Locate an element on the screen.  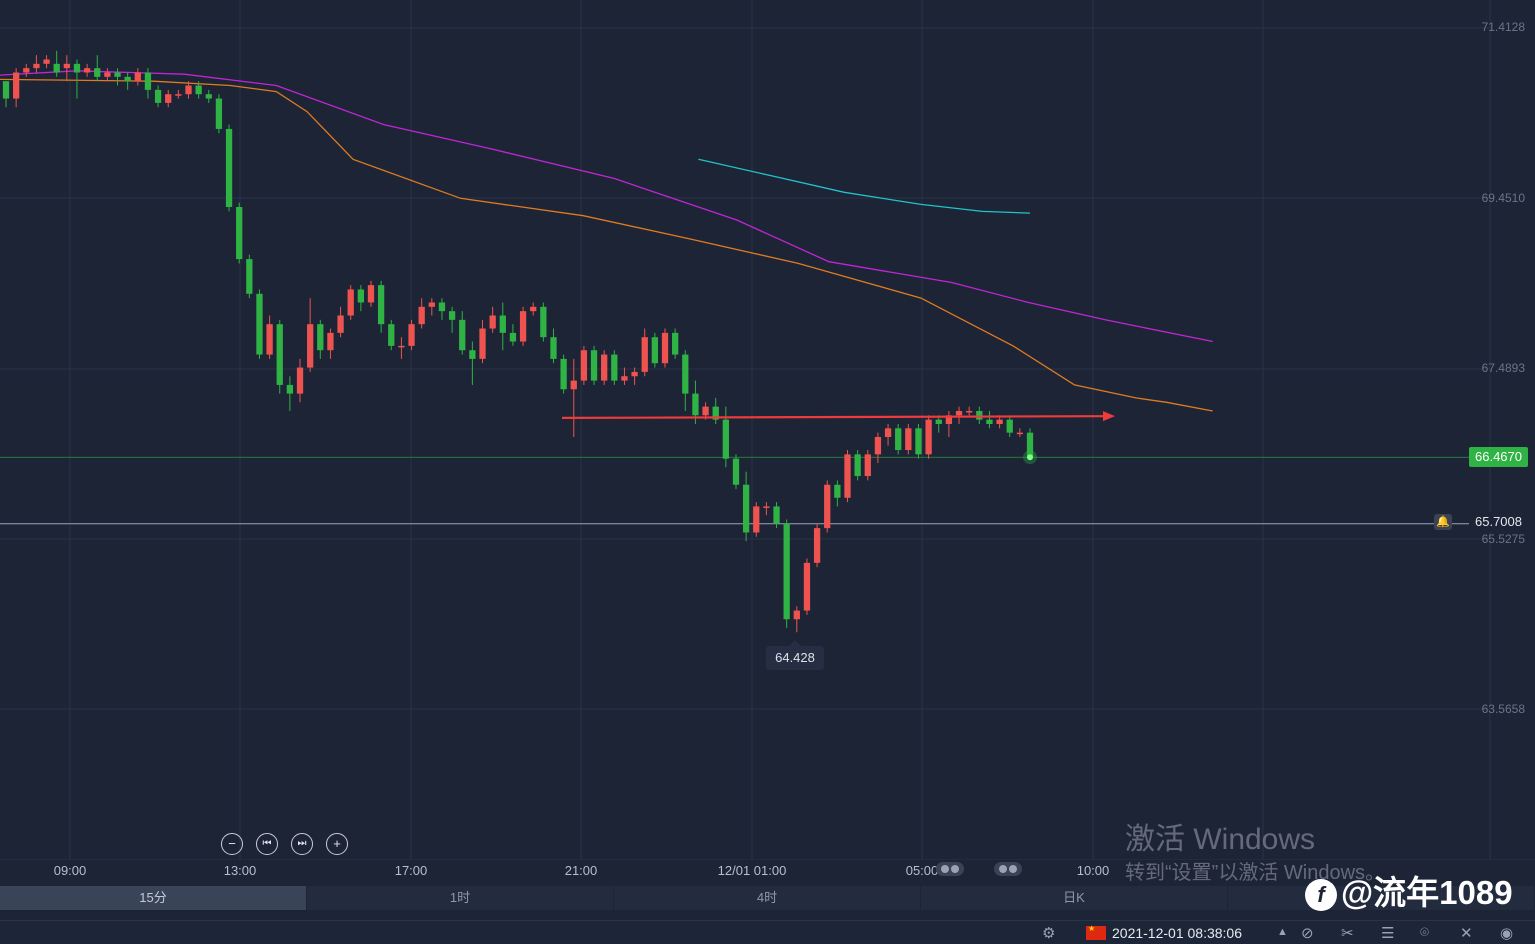
x-tick-label: 10:00 is located at coordinates (1093, 870).